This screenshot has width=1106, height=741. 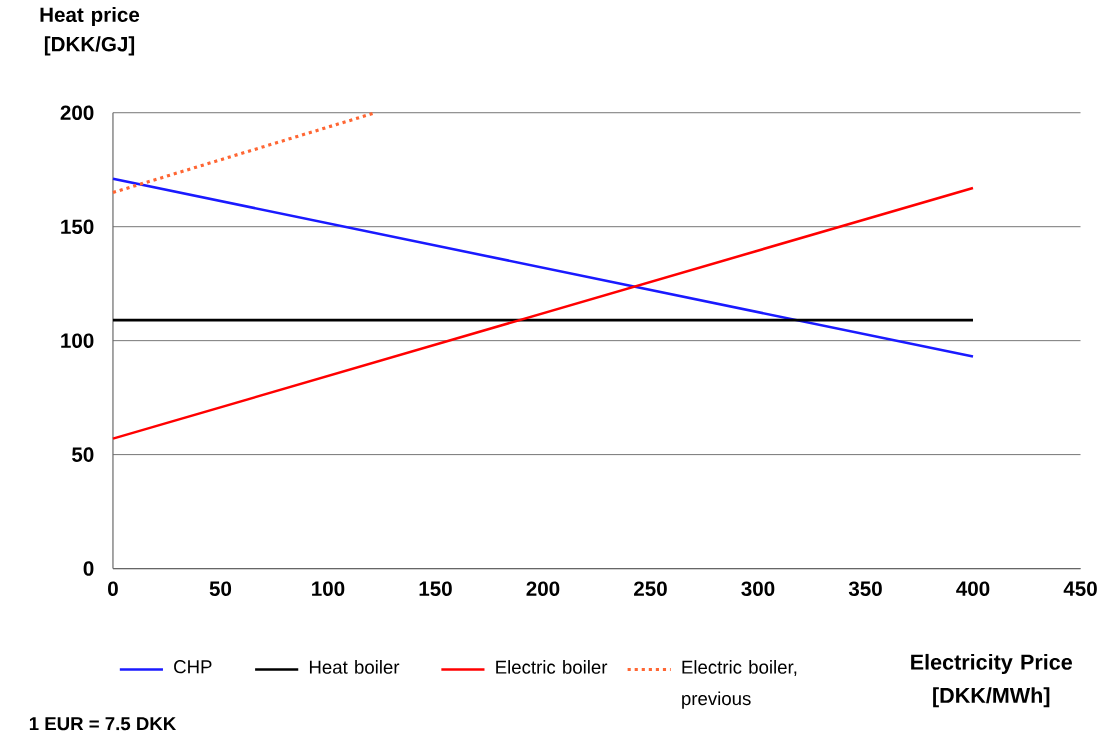 I want to click on y-axis-title: Heat price [DKK/GJ], so click(x=90, y=31).